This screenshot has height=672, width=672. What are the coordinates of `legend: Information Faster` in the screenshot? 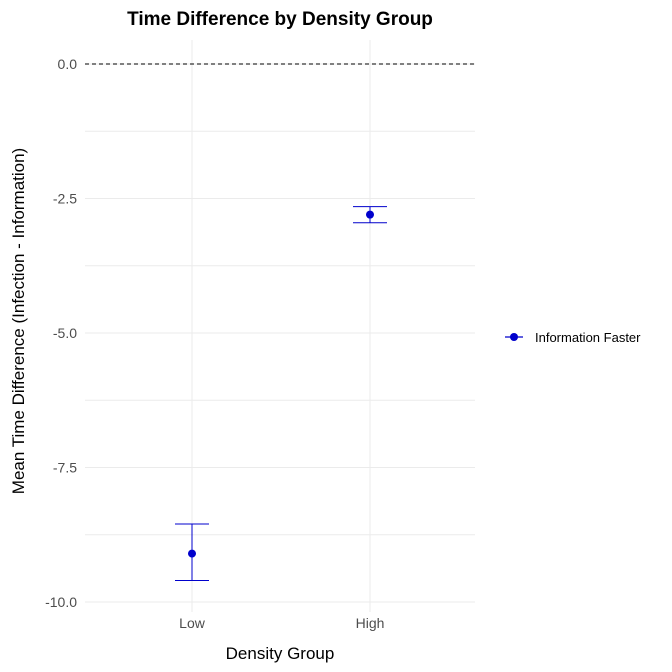 It's located at (573, 337).